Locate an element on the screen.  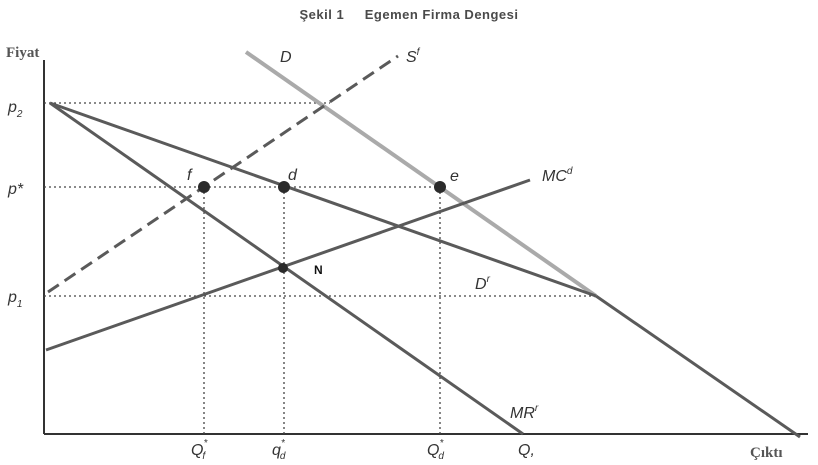
curve-label-MRr: MRr is located at coordinates (524, 412).